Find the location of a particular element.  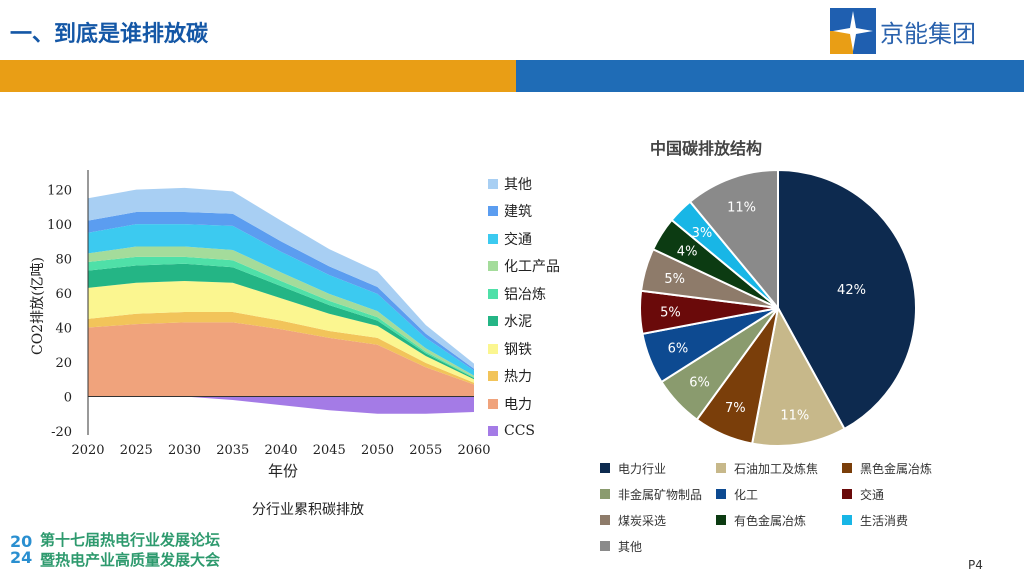

legend-item: 电力 is located at coordinates (524, 404).